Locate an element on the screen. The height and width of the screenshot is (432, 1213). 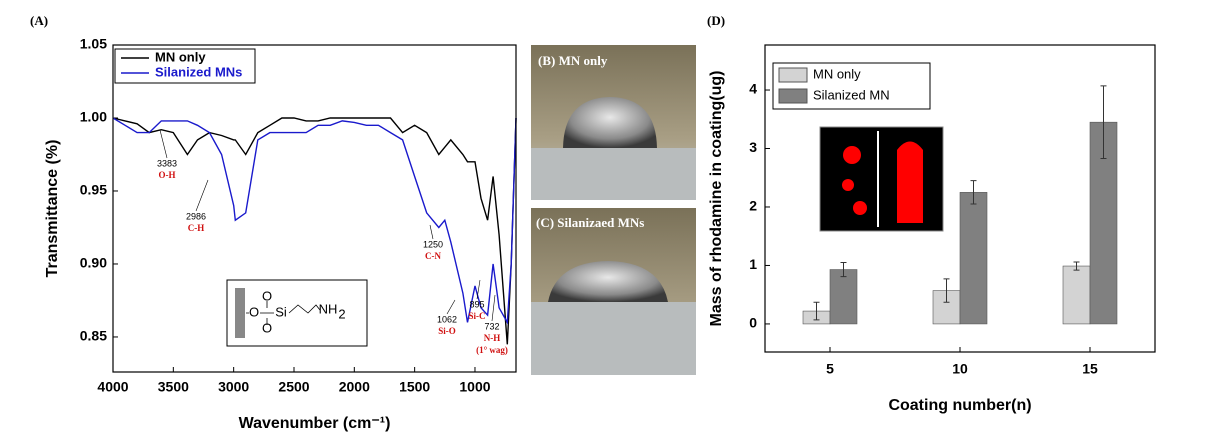
panel-label: (D) is located at coordinates (716, 20).